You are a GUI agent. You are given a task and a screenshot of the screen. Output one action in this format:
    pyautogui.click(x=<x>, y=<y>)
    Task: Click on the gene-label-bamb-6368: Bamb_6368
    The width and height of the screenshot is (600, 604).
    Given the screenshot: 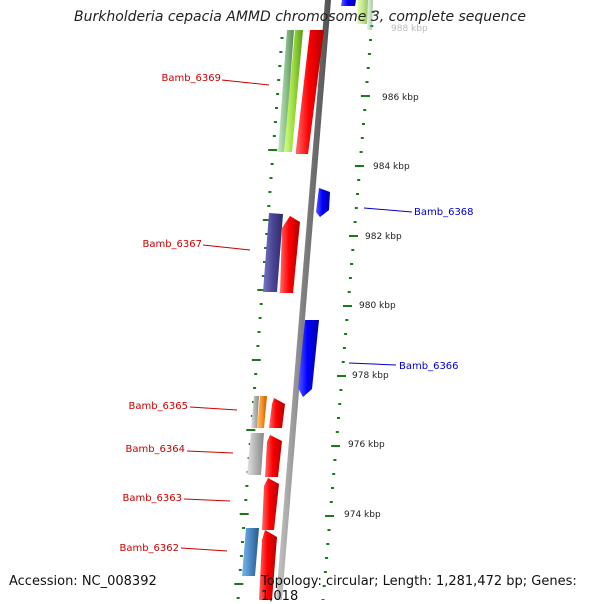 What is the action you would take?
    pyautogui.click(x=444, y=212)
    